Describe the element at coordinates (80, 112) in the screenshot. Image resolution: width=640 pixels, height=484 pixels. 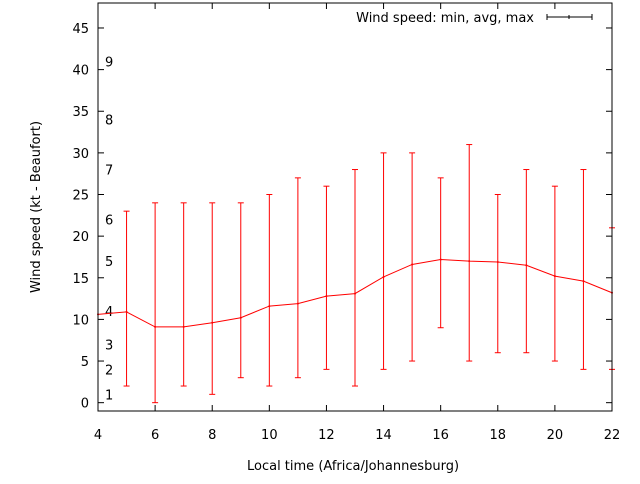
I see `y-tick-label: 35` at that location.